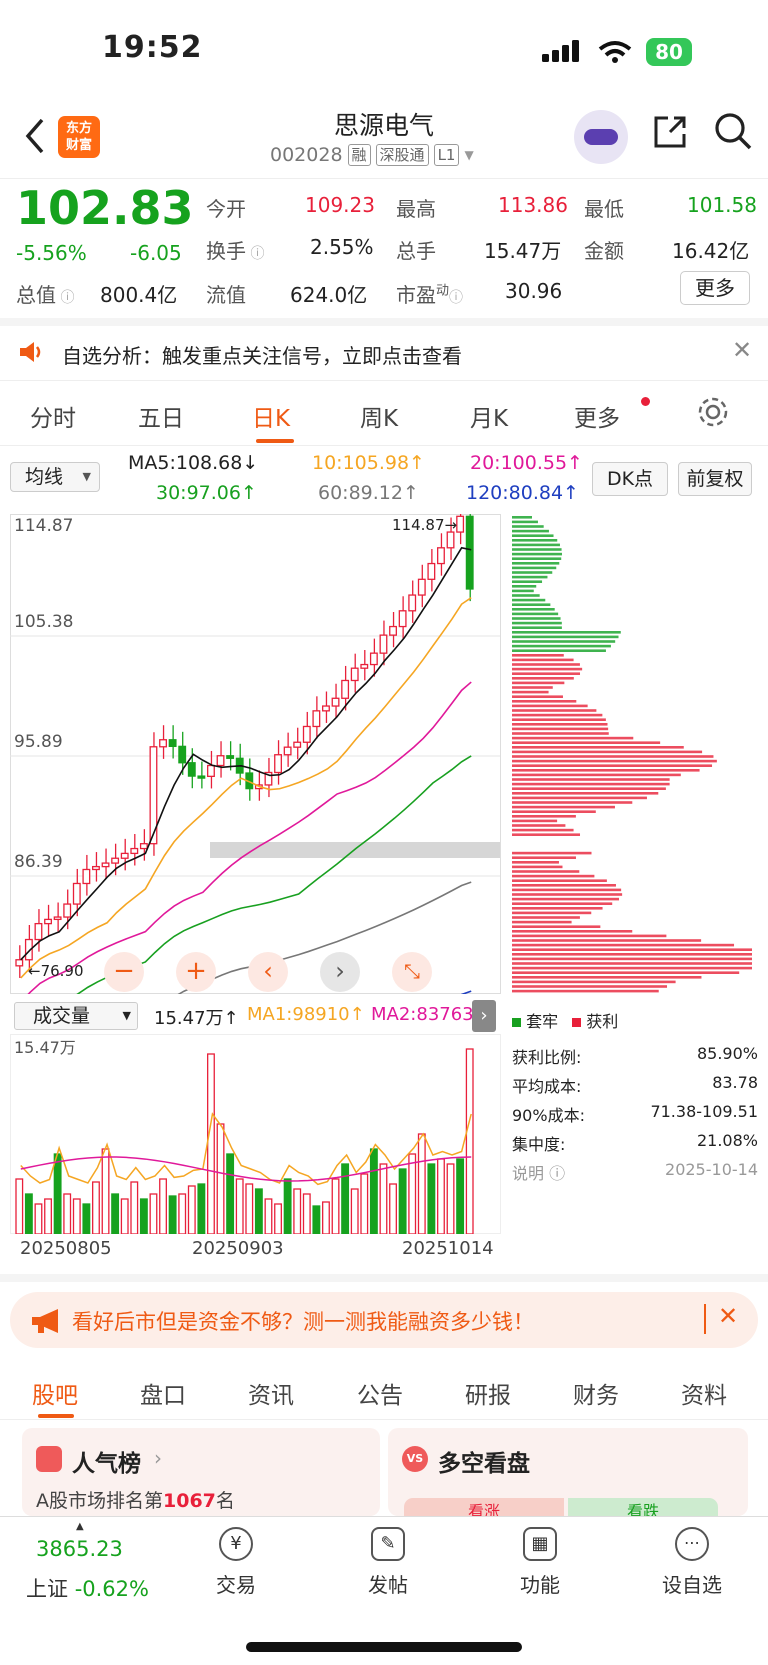  What do you see at coordinates (643, 1507) in the screenshot?
I see `bear-button: 看跌` at bounding box center [643, 1507].